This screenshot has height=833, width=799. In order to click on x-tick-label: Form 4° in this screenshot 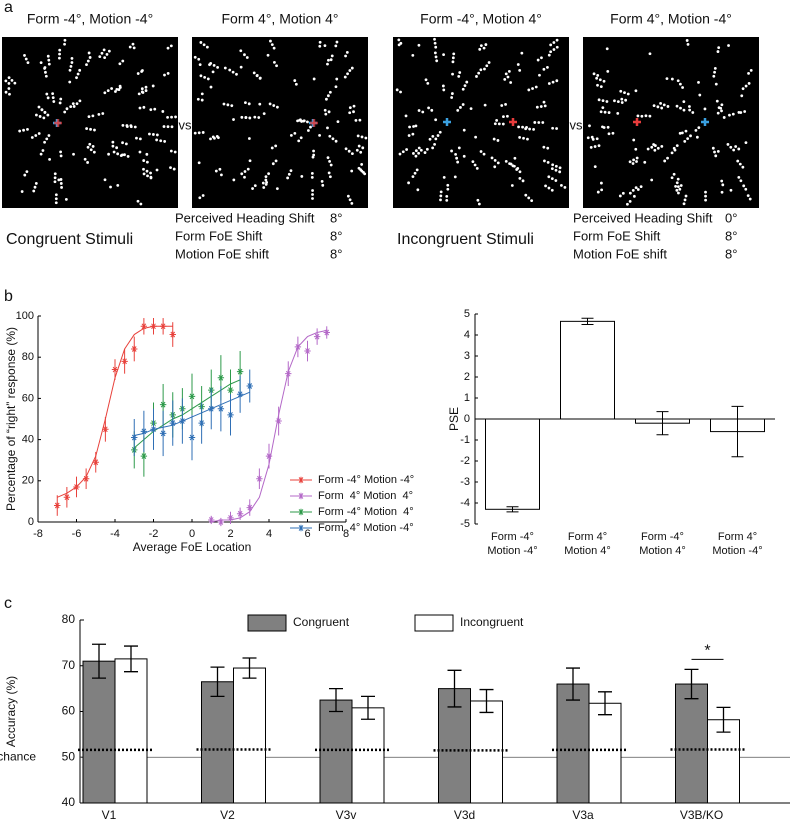, I will do `click(587, 537)`.